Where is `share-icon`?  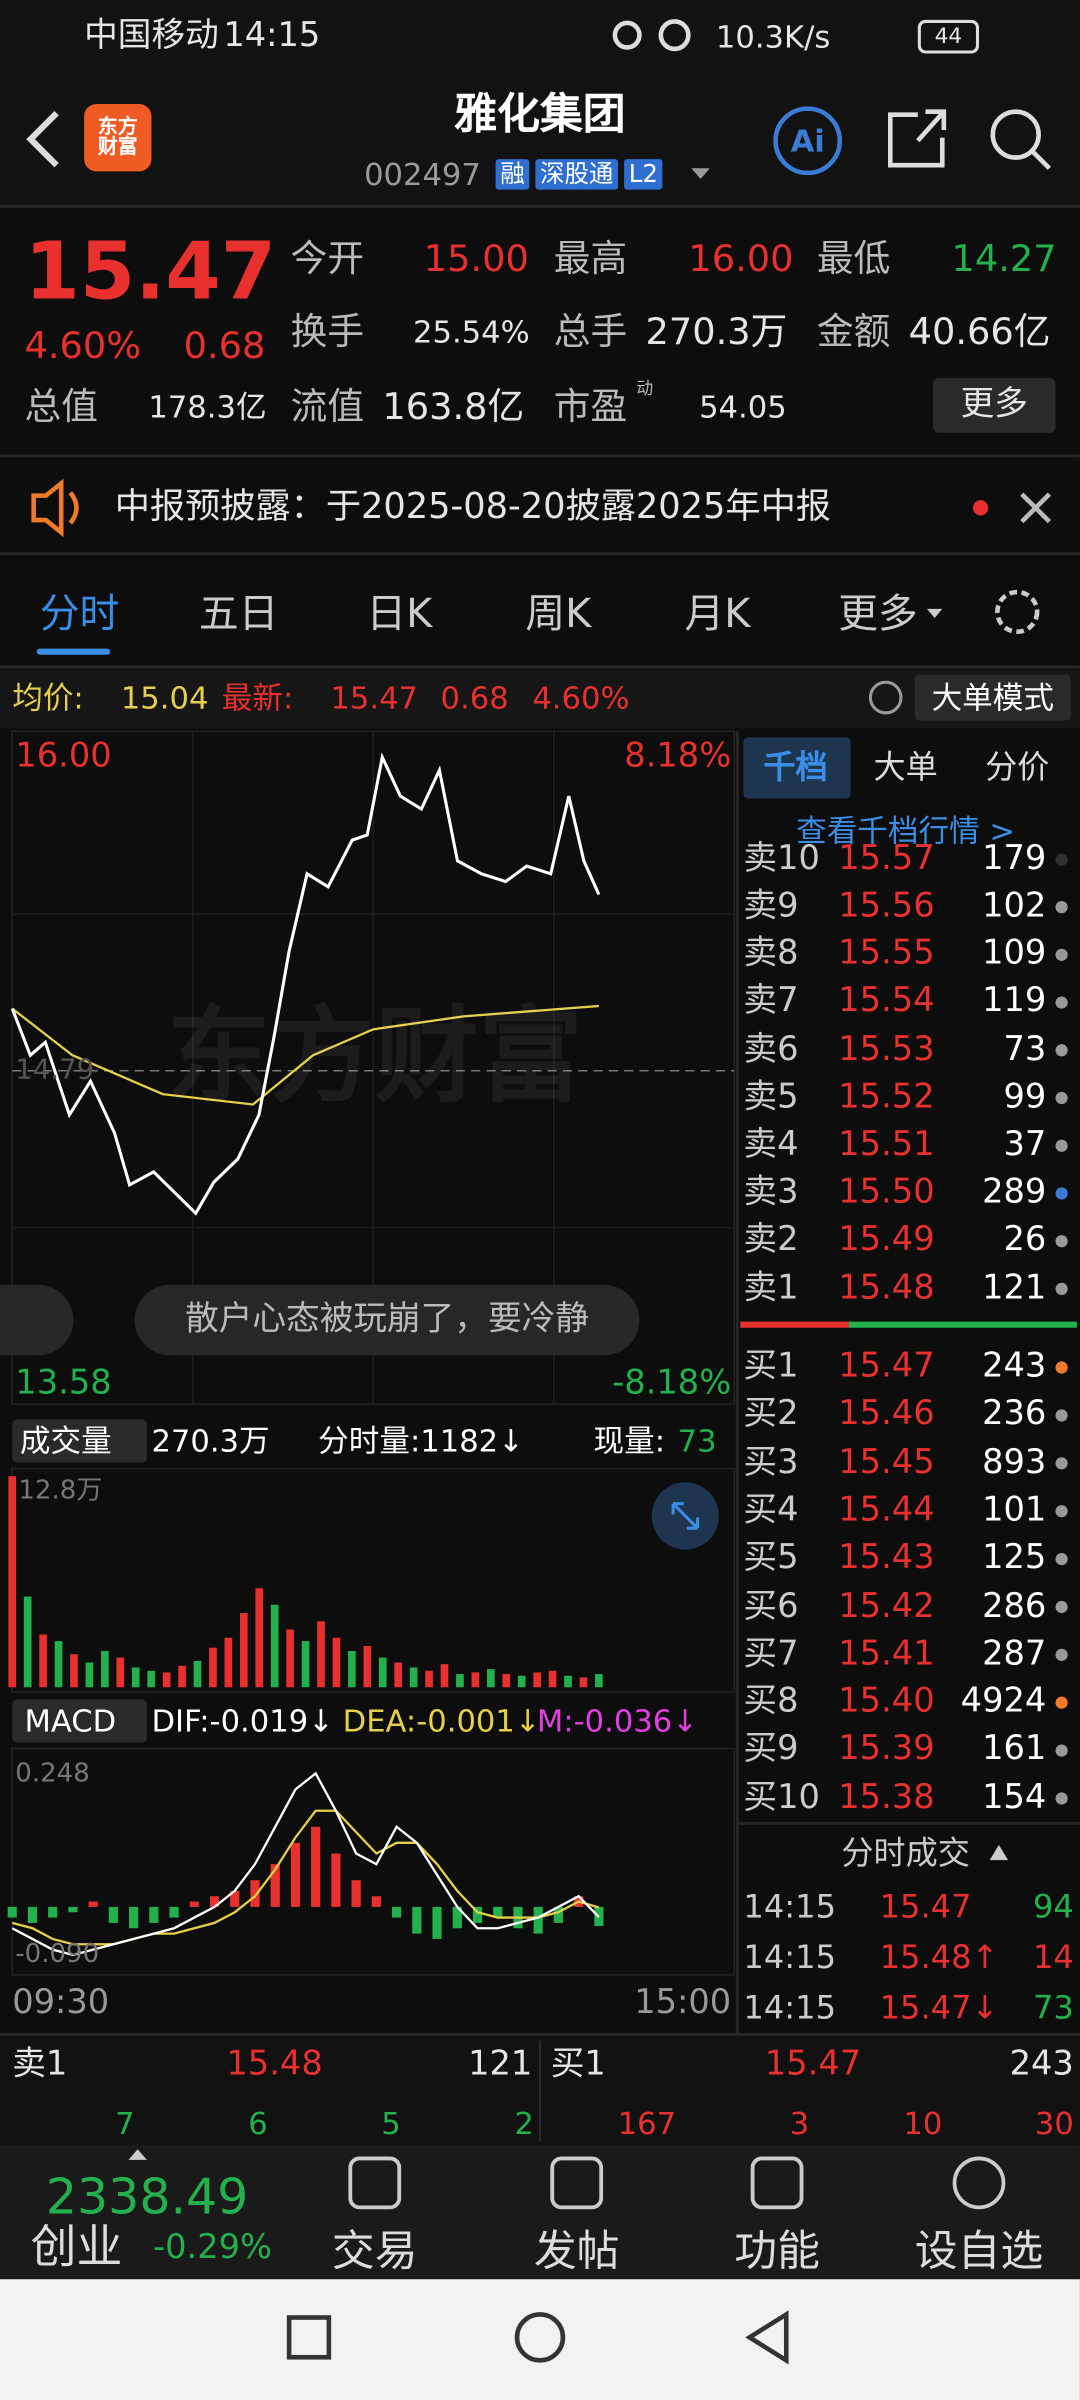 share-icon is located at coordinates (917, 138).